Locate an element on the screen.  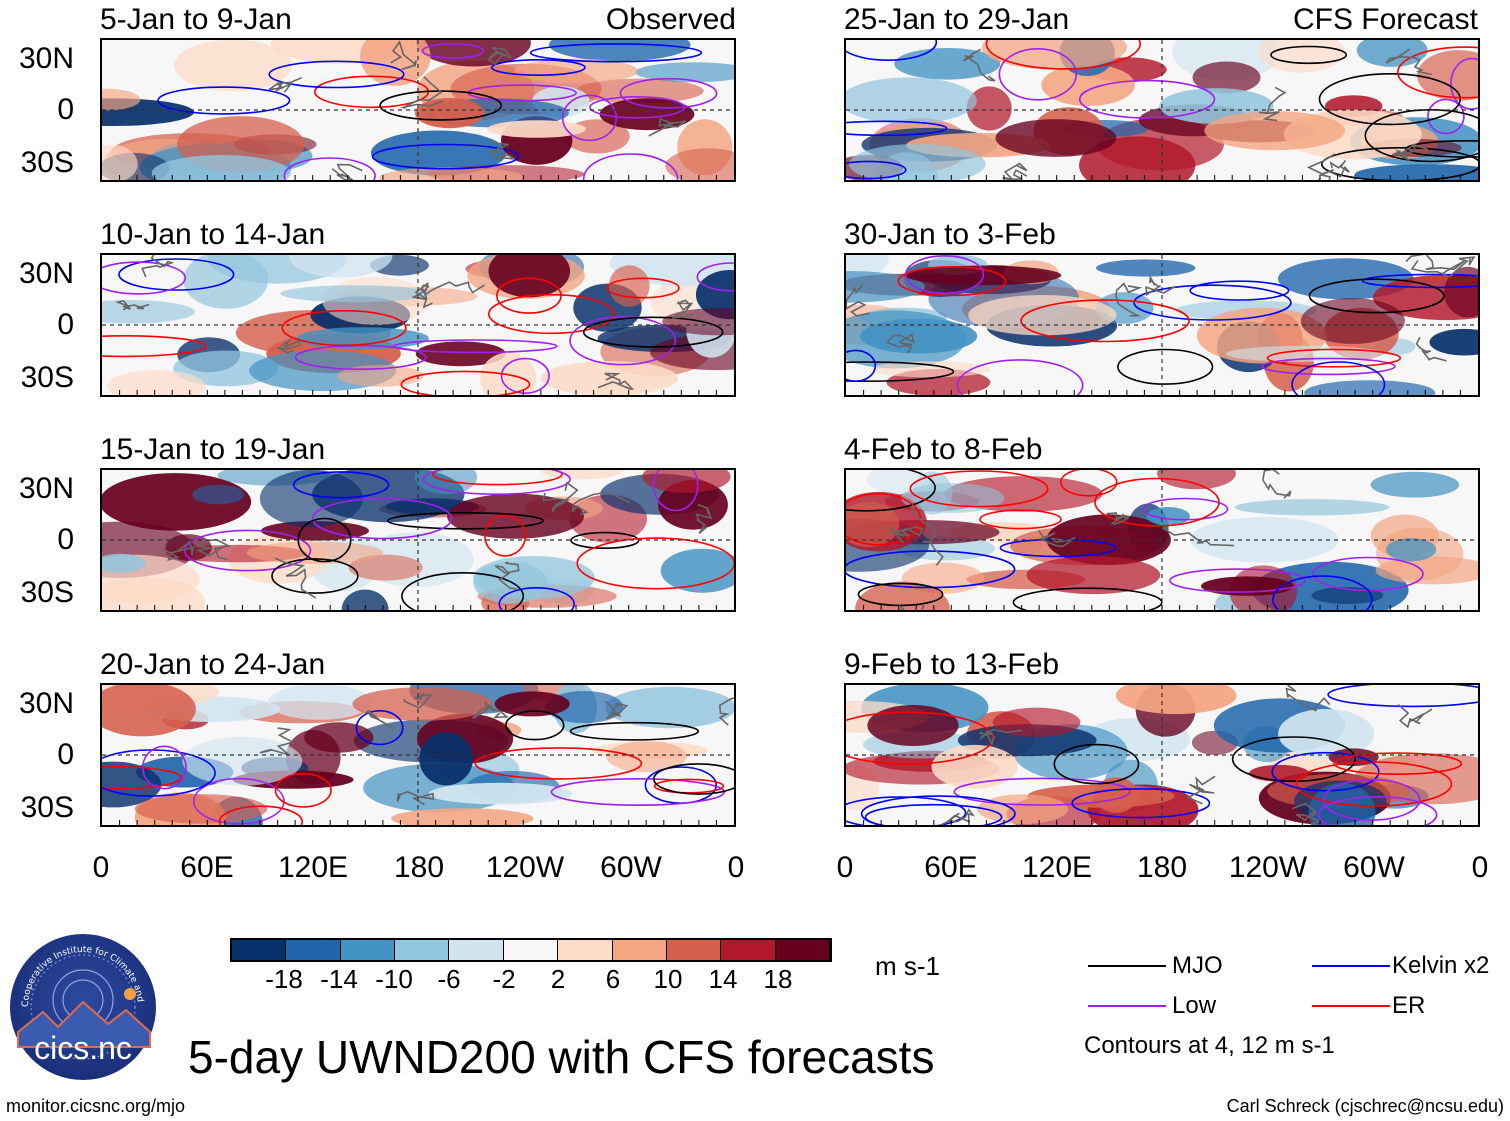
lon-label: 180 is located at coordinates (419, 867).